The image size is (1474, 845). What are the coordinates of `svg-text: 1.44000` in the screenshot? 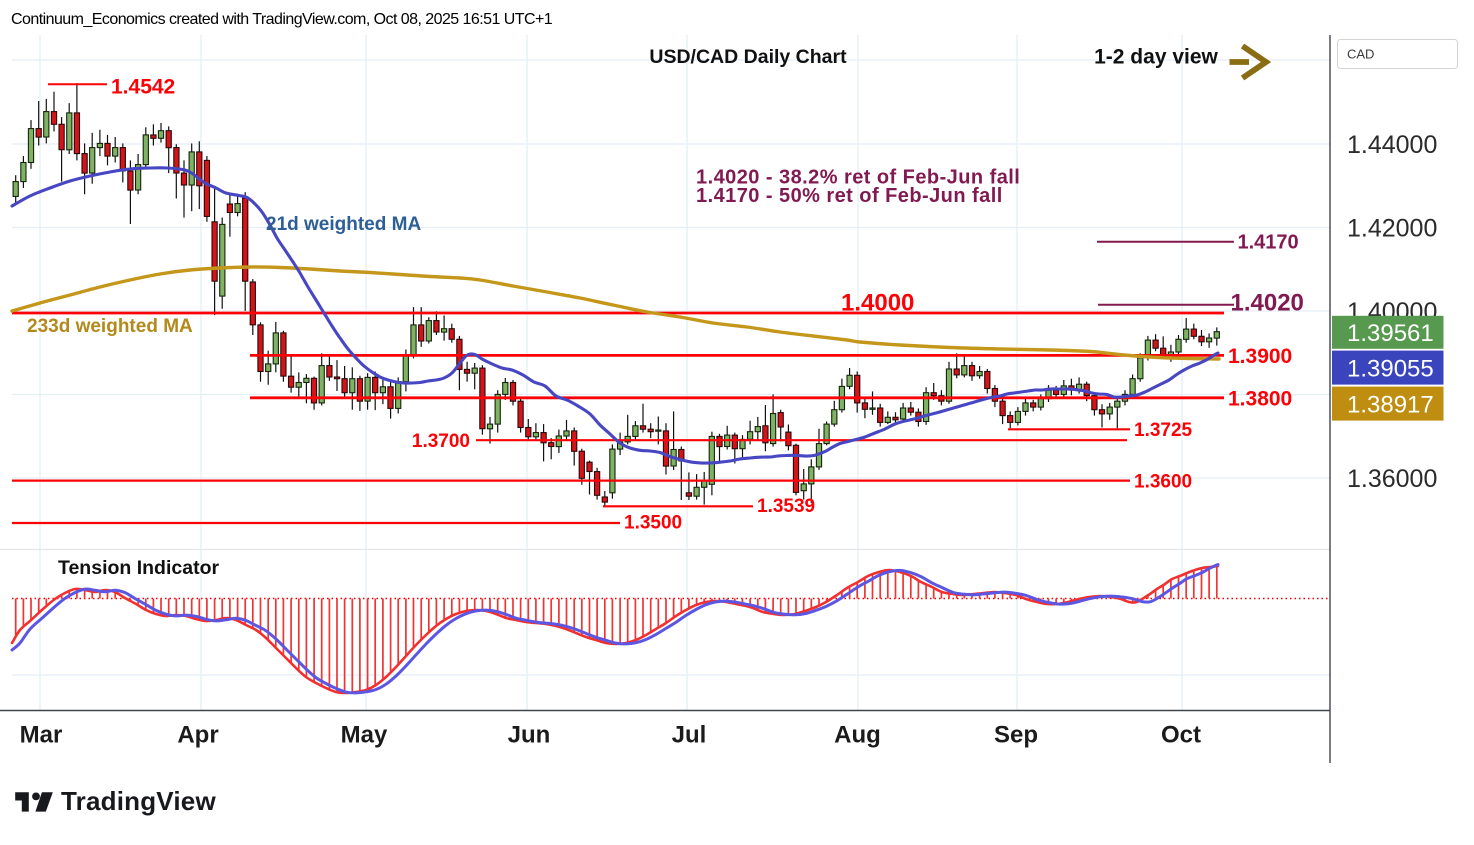 It's located at (1392, 145).